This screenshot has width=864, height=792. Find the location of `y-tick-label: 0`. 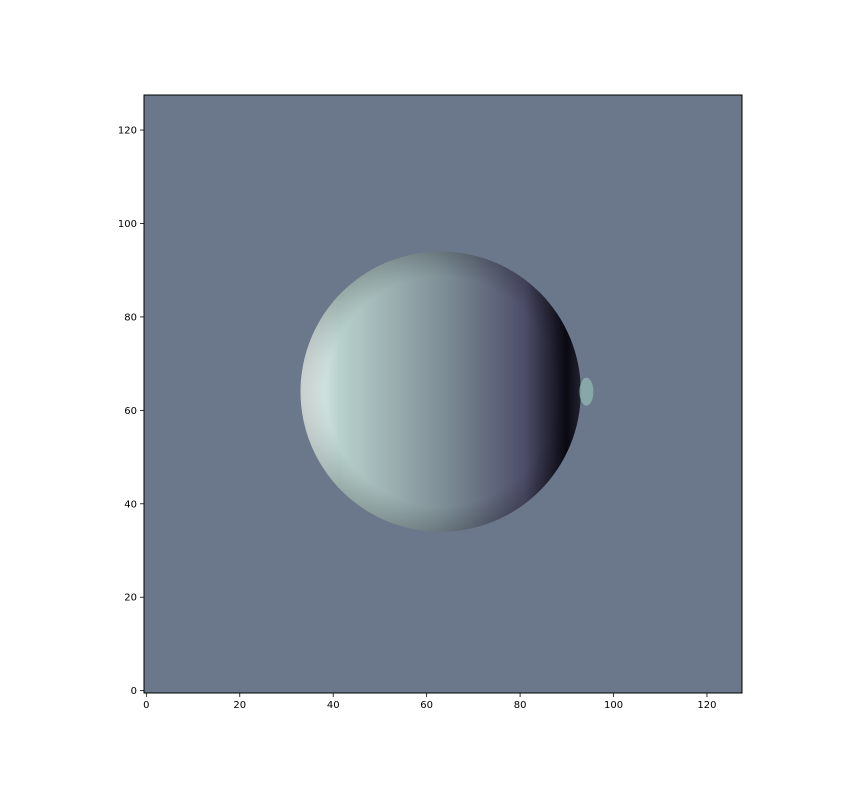

y-tick-label: 0 is located at coordinates (134, 691).